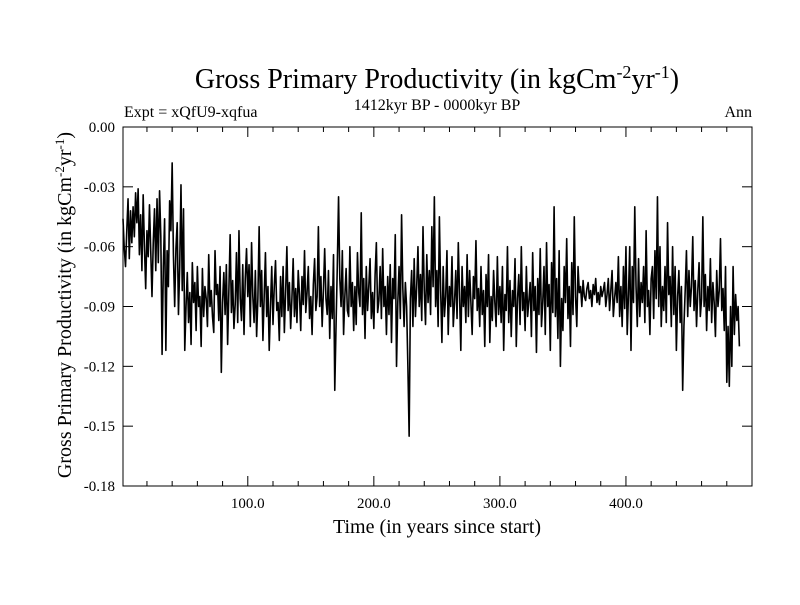 This screenshot has height=605, width=800. What do you see at coordinates (500, 504) in the screenshot?
I see `x-tick-label: 300.0` at bounding box center [500, 504].